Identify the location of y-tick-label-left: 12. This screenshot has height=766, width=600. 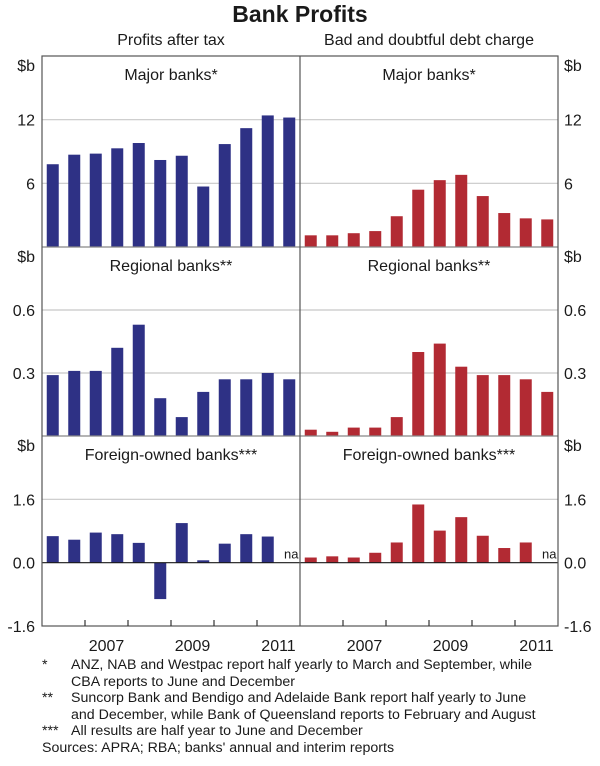
(26, 121).